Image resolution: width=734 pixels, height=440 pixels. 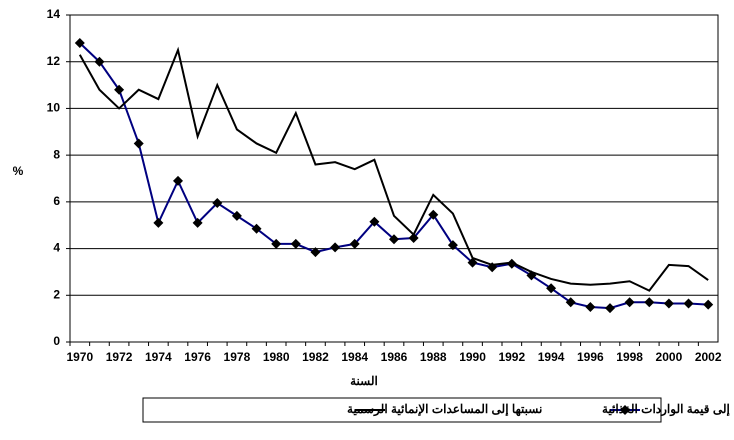 I want to click on x-tick-label: 1974, so click(x=158, y=357).